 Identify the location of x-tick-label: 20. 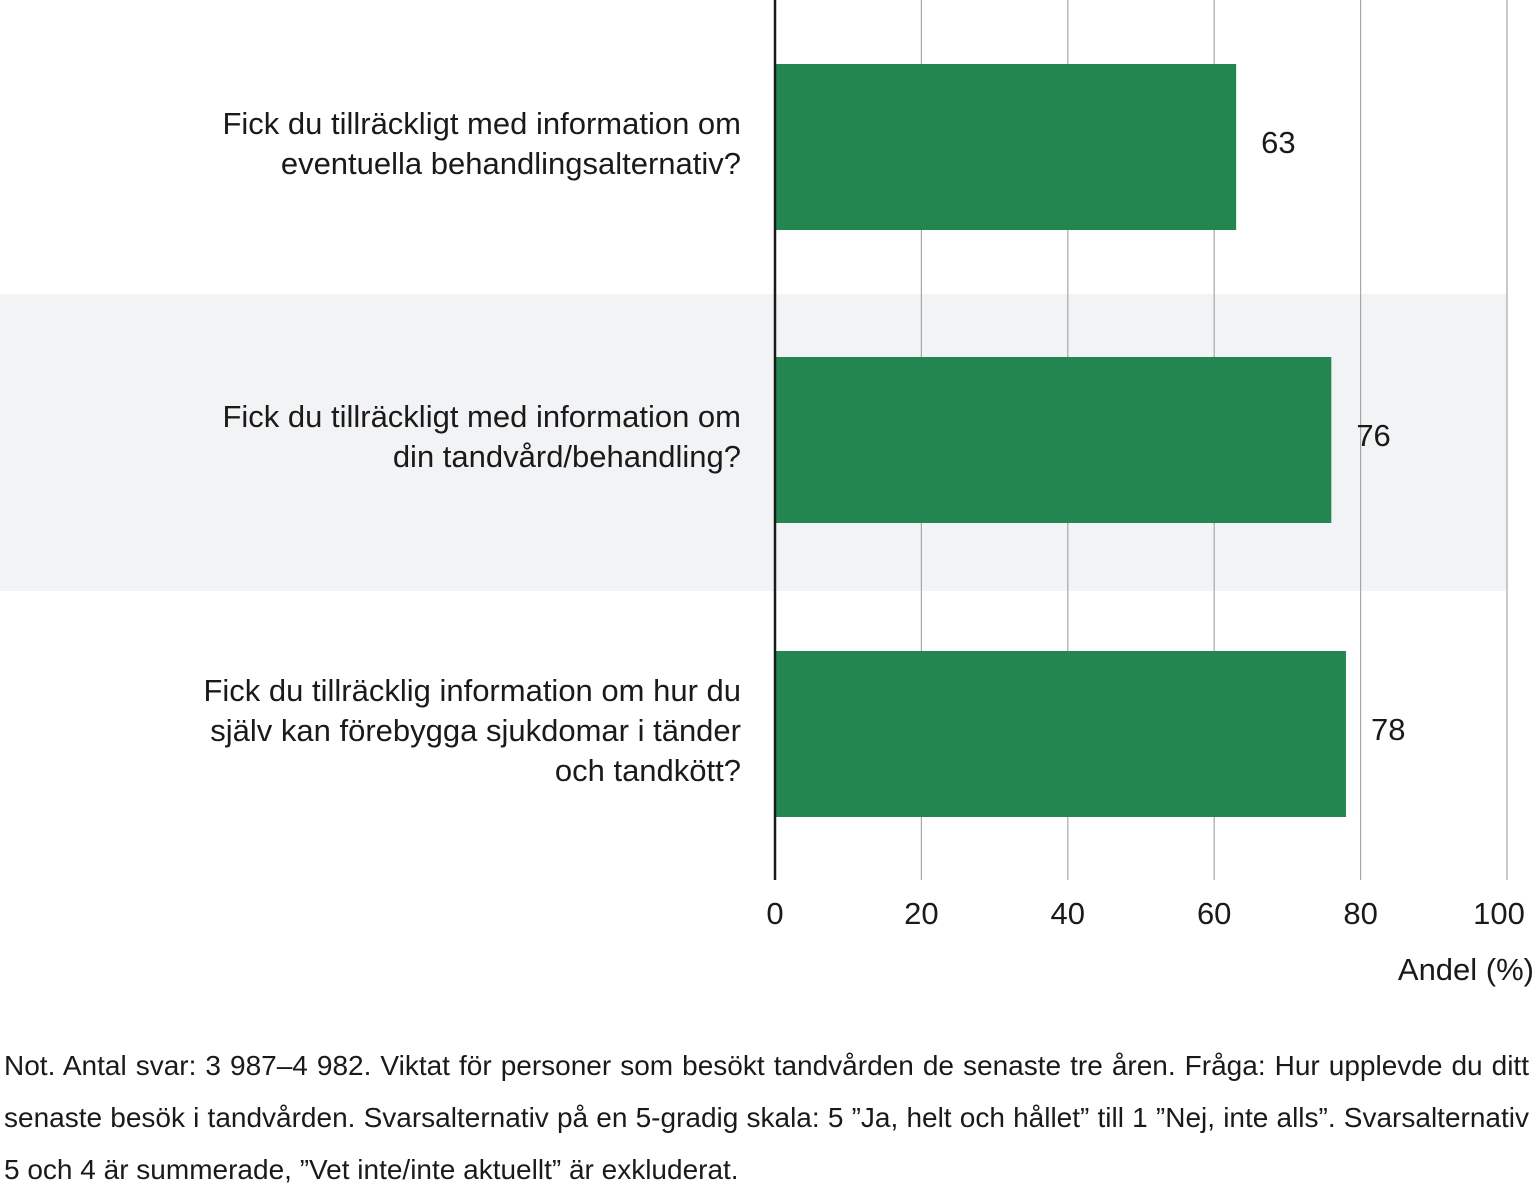
(921, 913).